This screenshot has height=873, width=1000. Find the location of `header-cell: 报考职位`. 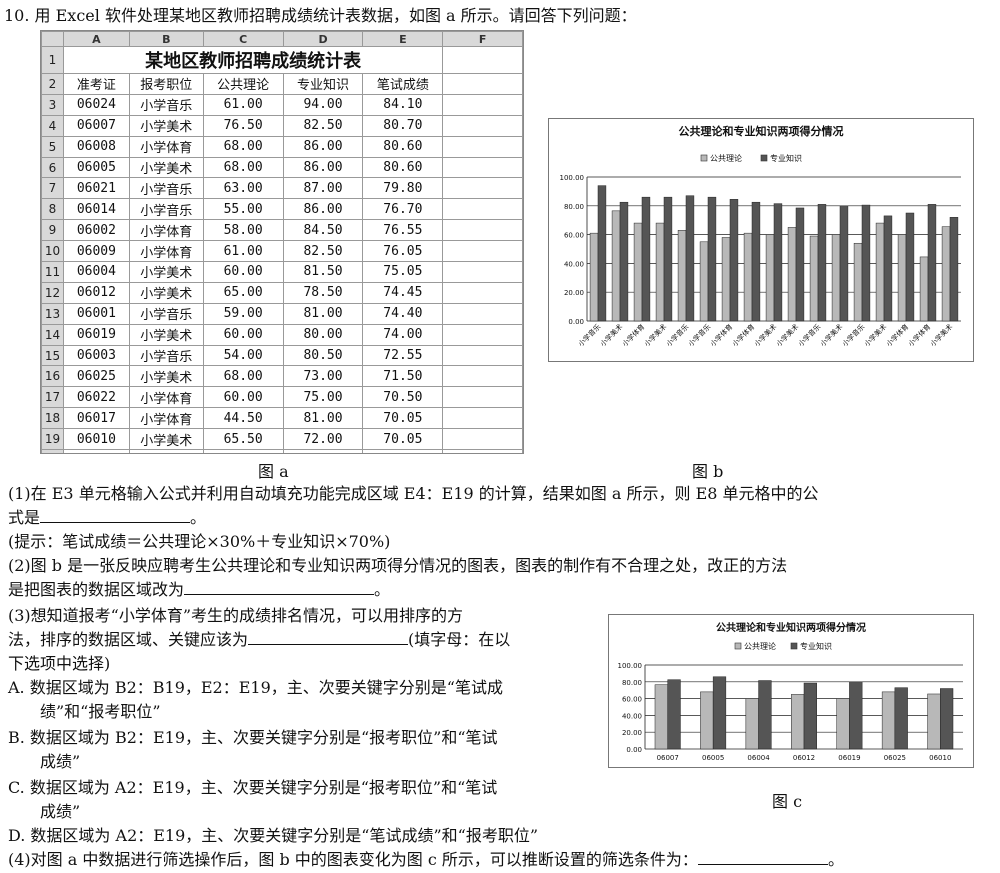

header-cell: 报考职位 is located at coordinates (166, 84).